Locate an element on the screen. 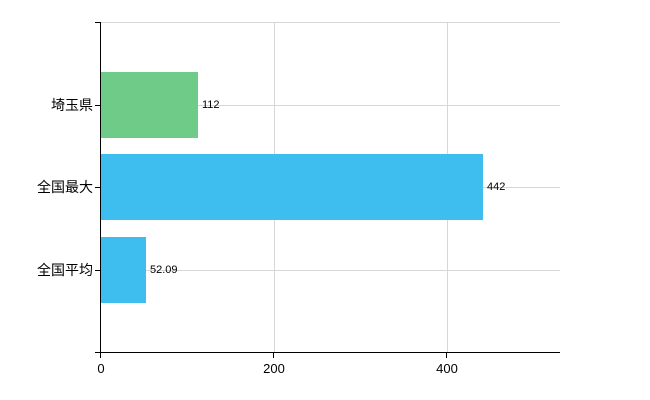 The image size is (650, 400). x-axis-line is located at coordinates (327, 352).